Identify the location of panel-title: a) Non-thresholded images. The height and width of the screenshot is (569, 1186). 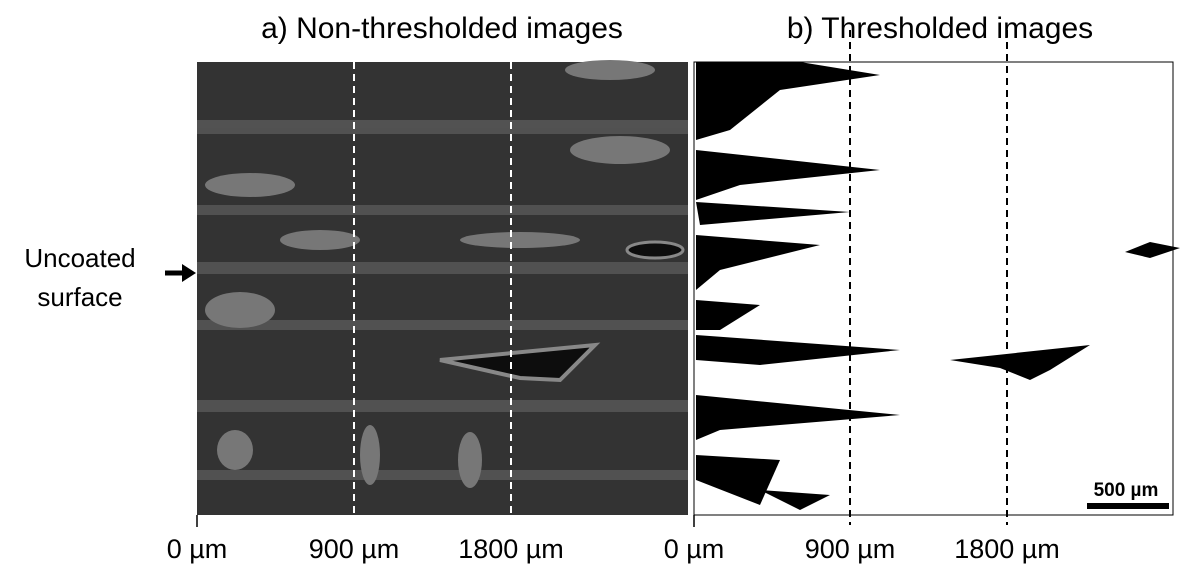
(442, 28).